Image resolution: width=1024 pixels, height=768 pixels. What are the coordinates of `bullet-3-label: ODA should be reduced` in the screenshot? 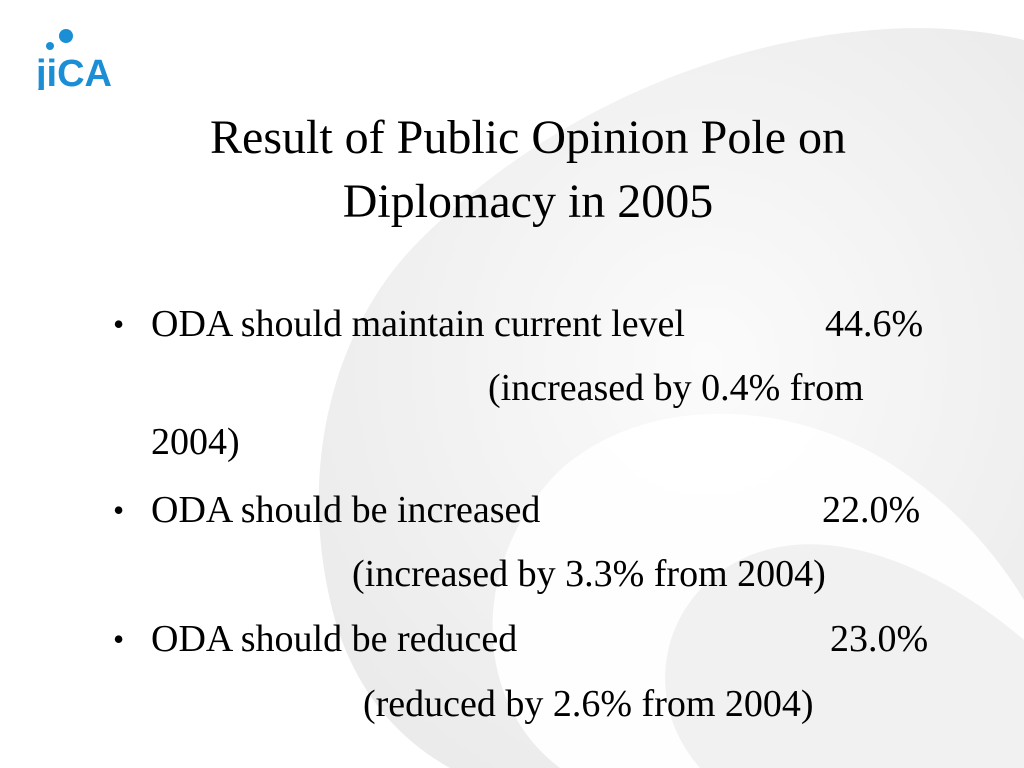 It's located at (334, 639).